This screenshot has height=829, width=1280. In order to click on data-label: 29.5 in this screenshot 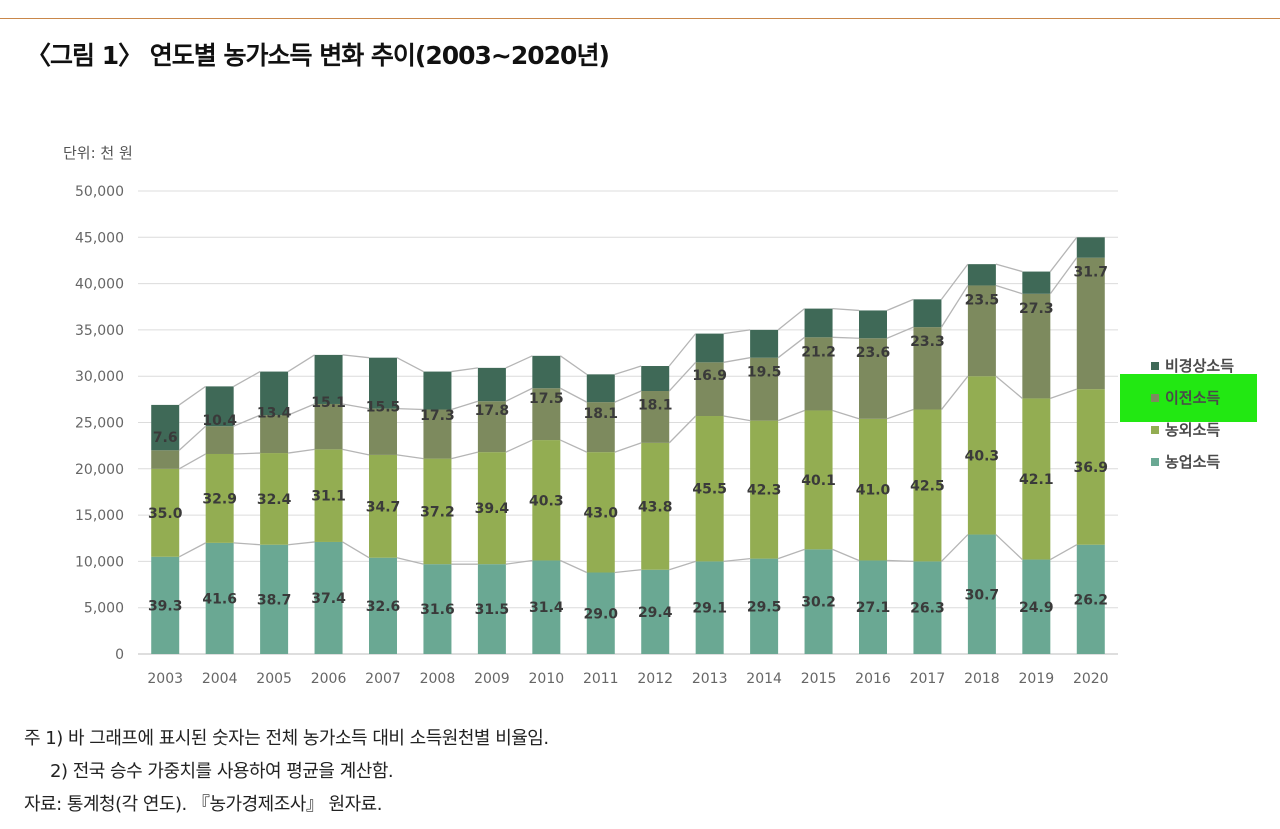, I will do `click(764, 607)`.